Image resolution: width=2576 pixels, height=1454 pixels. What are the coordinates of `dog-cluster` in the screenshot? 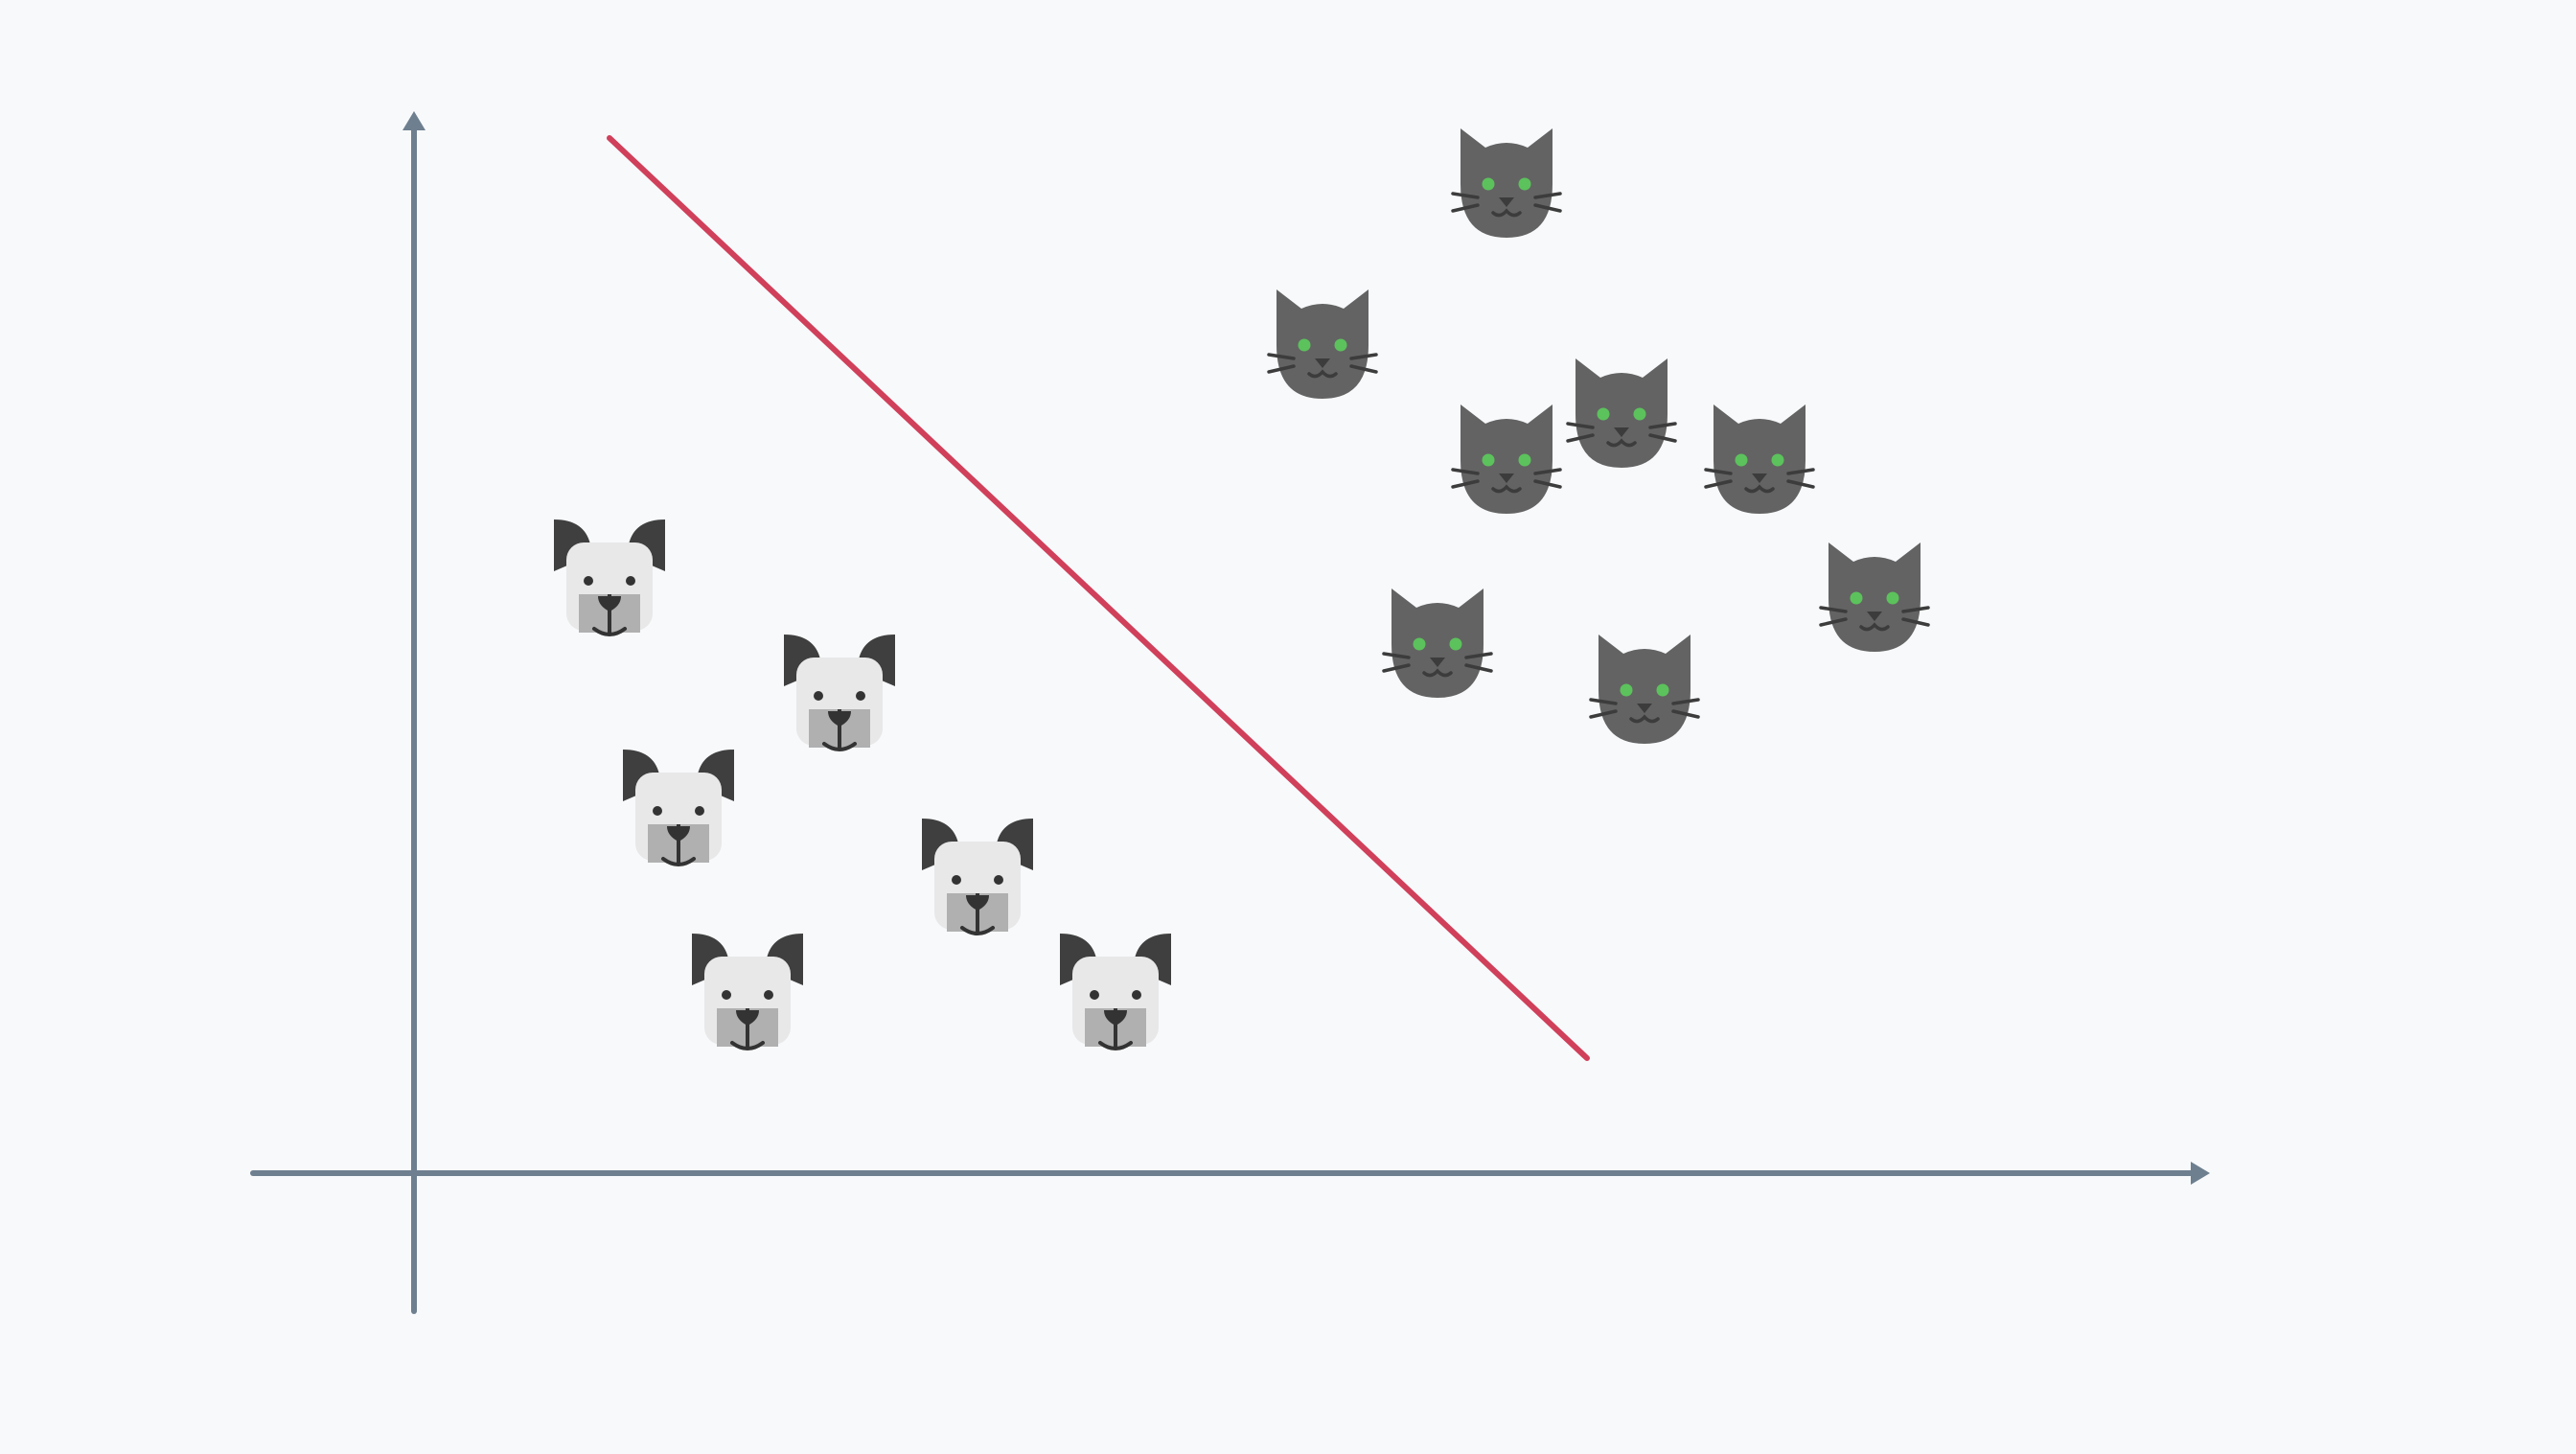 It's located at (862, 784).